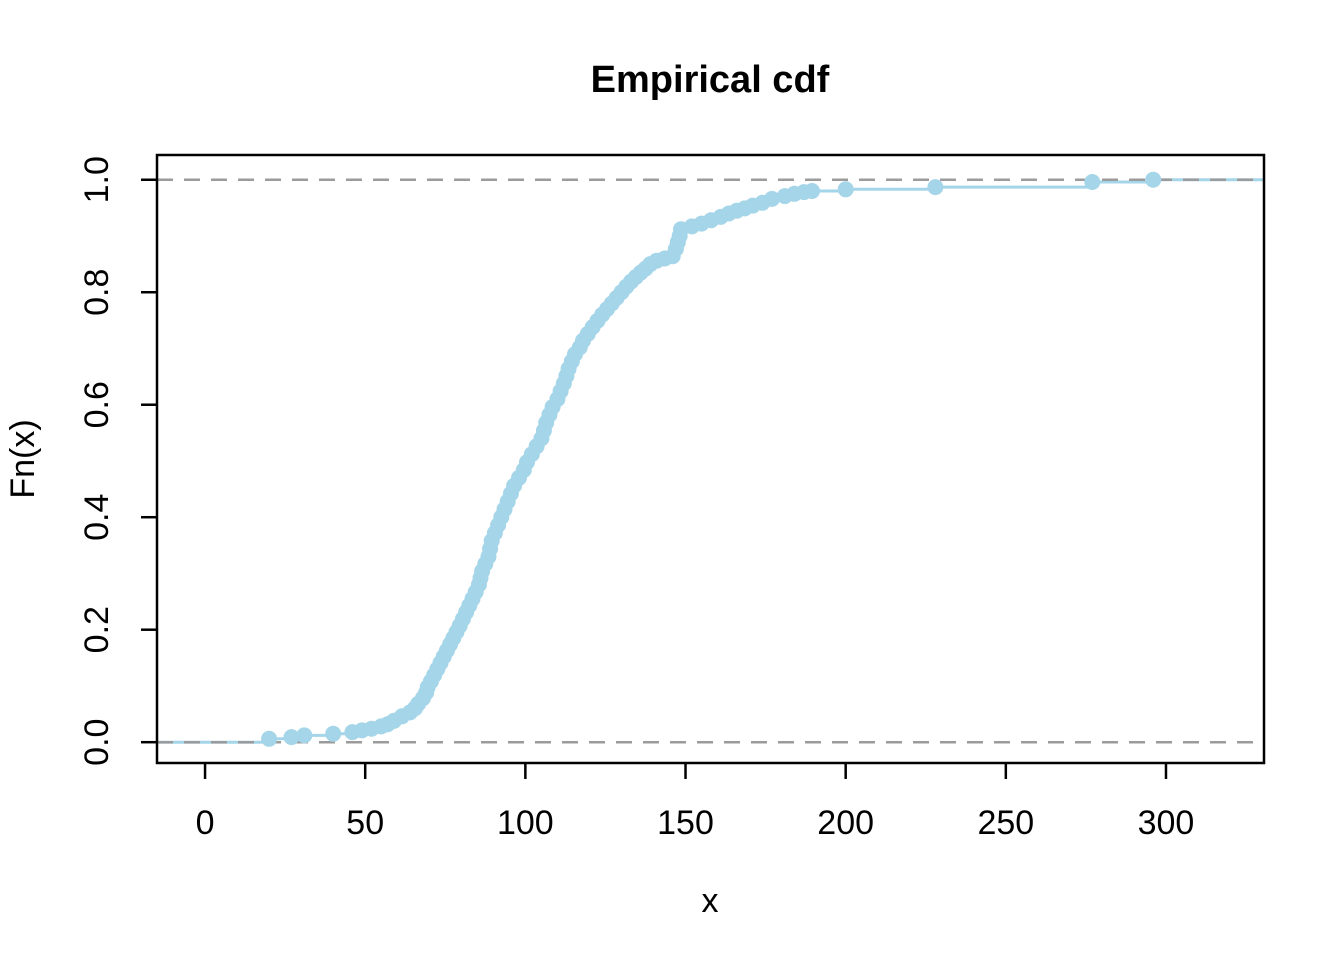  What do you see at coordinates (1005, 823) in the screenshot?
I see `x-tick-label: 250` at bounding box center [1005, 823].